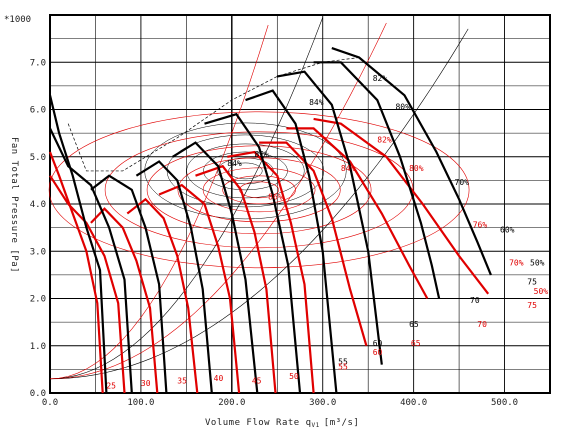 This screenshot has width=566, height=433. I want to click on efficiency-label-red: 50, so click(294, 376).